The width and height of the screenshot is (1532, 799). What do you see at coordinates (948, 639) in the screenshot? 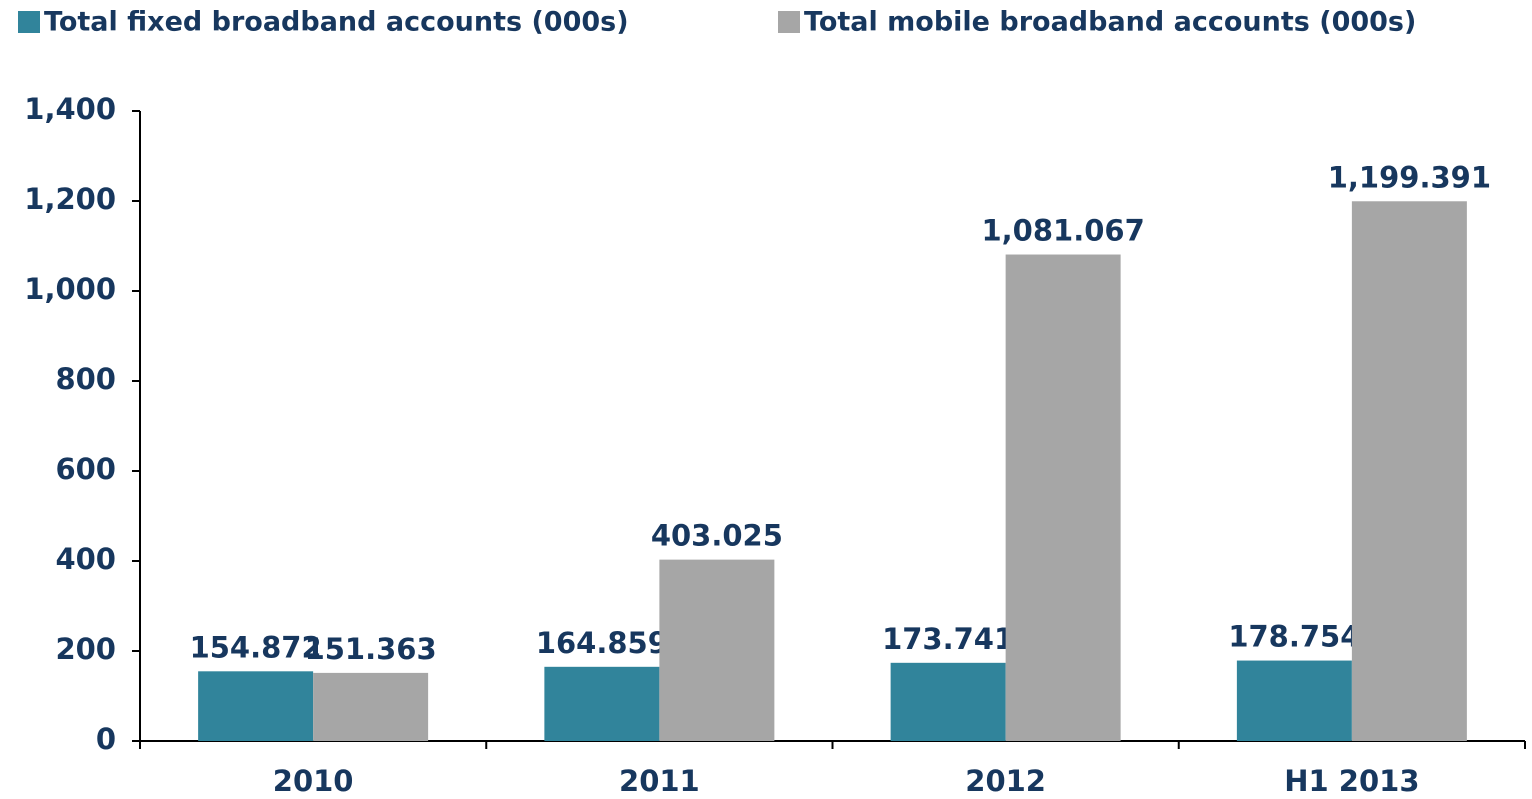
I see `data-label: 173.741` at bounding box center [948, 639].